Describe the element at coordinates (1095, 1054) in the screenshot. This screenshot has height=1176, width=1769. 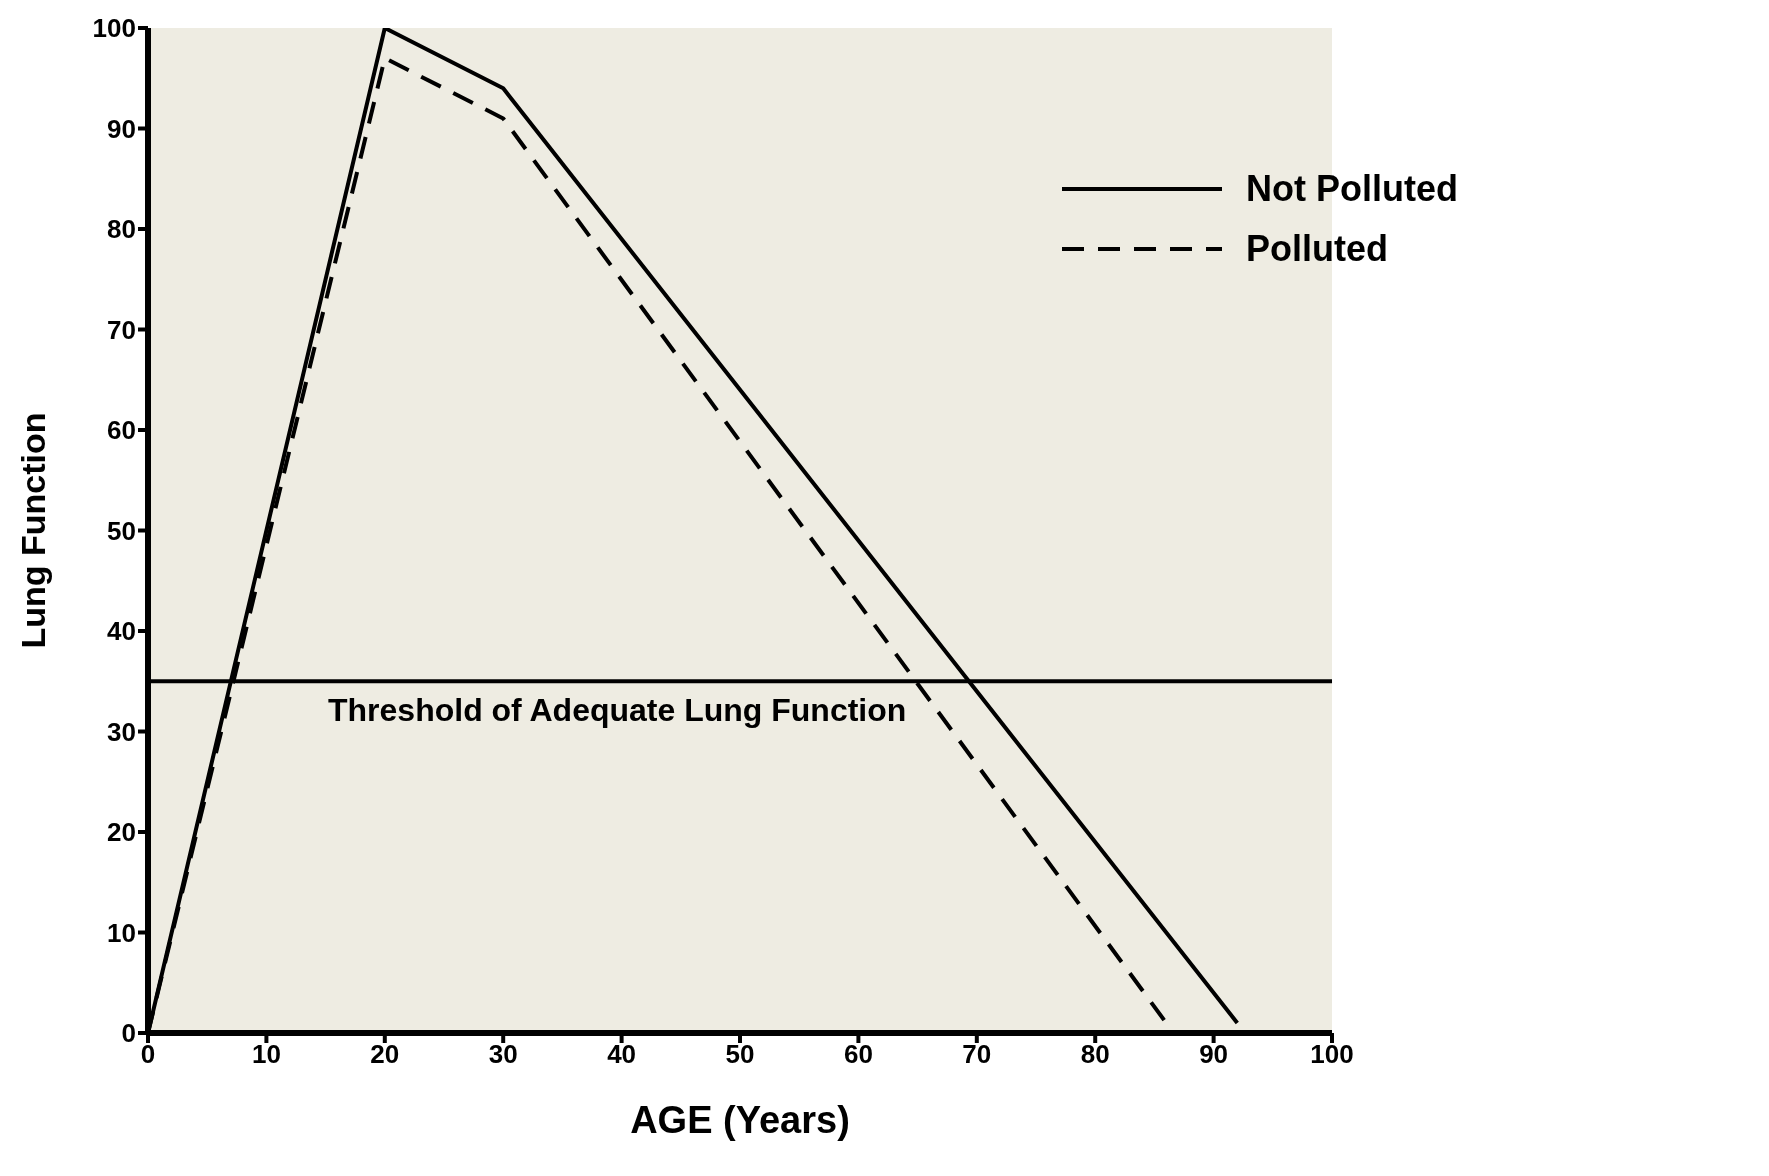
I see `x-tick-label: 80` at that location.